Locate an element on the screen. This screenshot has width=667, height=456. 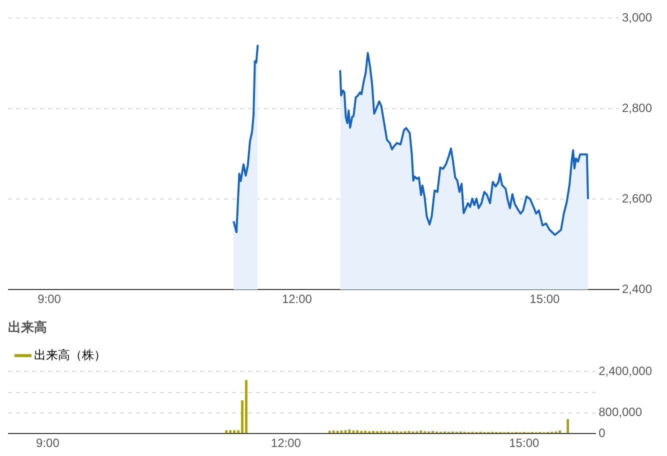
y-tick-label: 2,400 is located at coordinates (637, 289).